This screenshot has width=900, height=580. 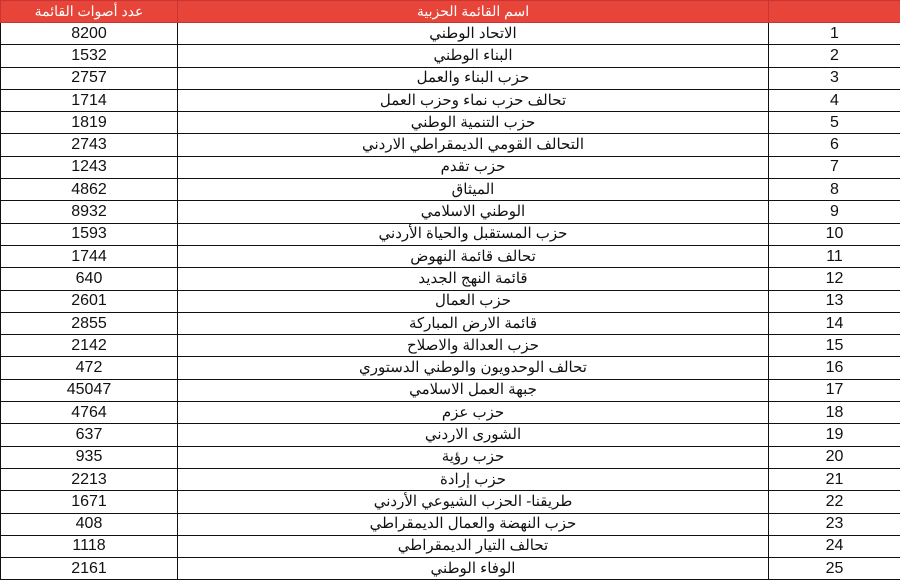 What do you see at coordinates (834, 279) in the screenshot?
I see `rank-cell: 12` at bounding box center [834, 279].